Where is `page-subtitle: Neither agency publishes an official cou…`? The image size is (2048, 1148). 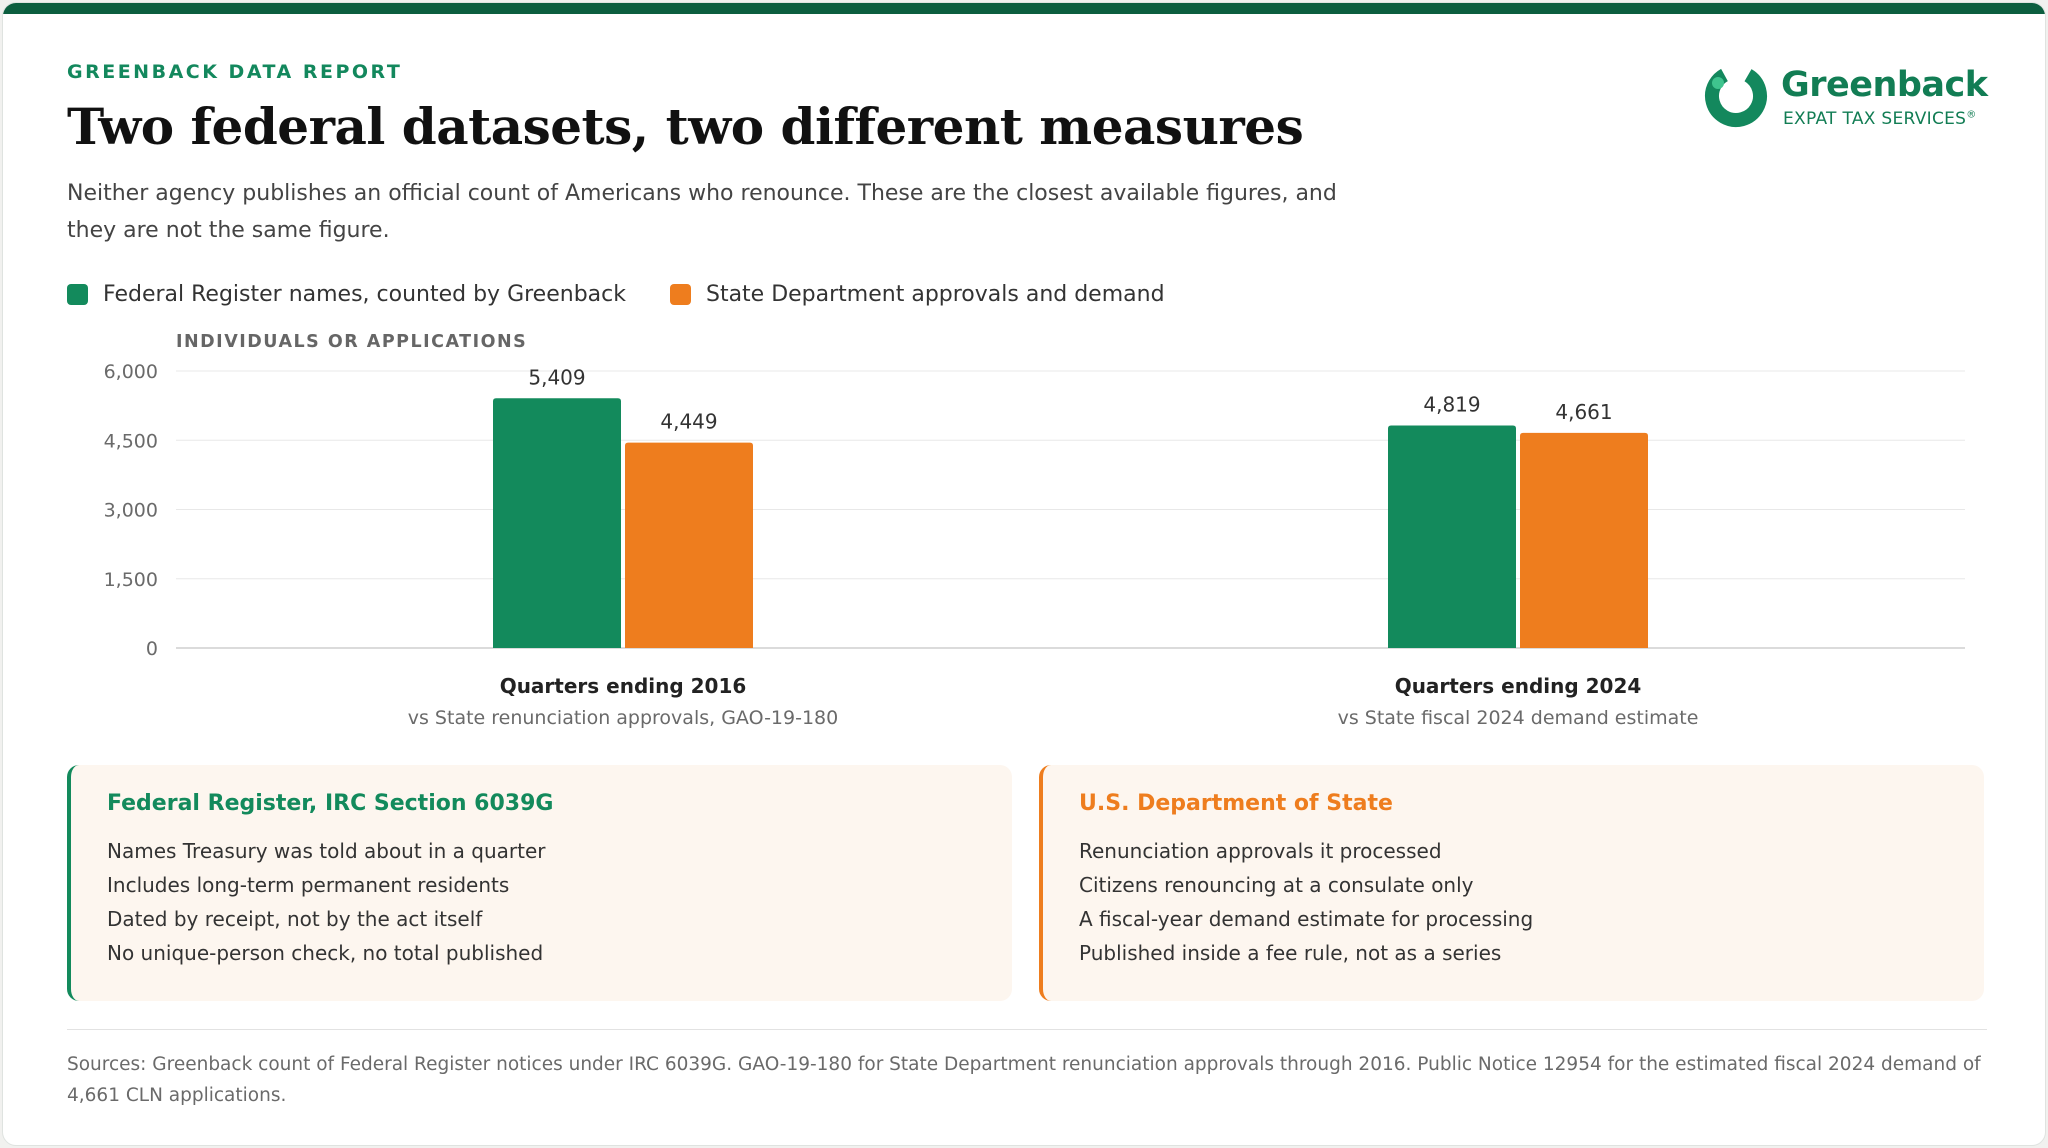 page-subtitle: Neither agency publishes an official cou… is located at coordinates (702, 212).